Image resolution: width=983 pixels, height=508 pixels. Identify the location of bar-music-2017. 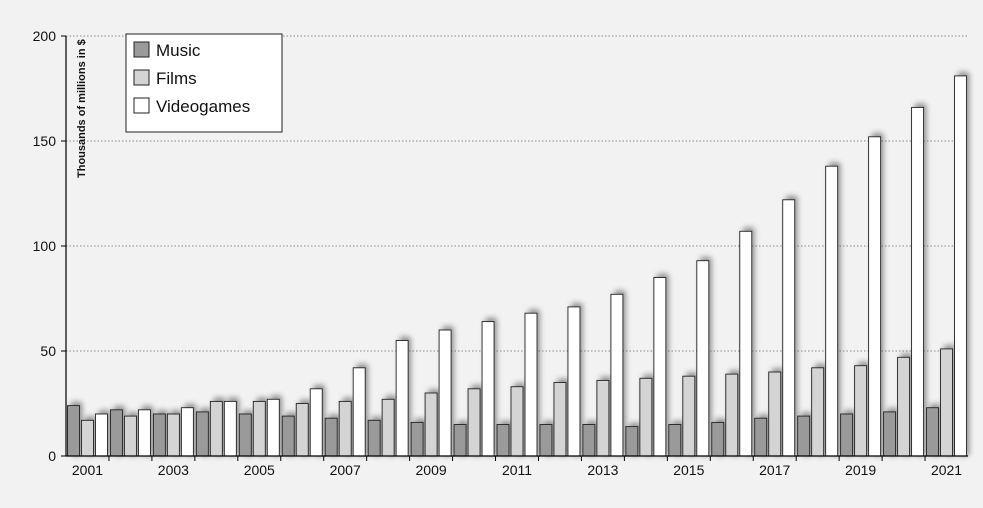
(761, 437).